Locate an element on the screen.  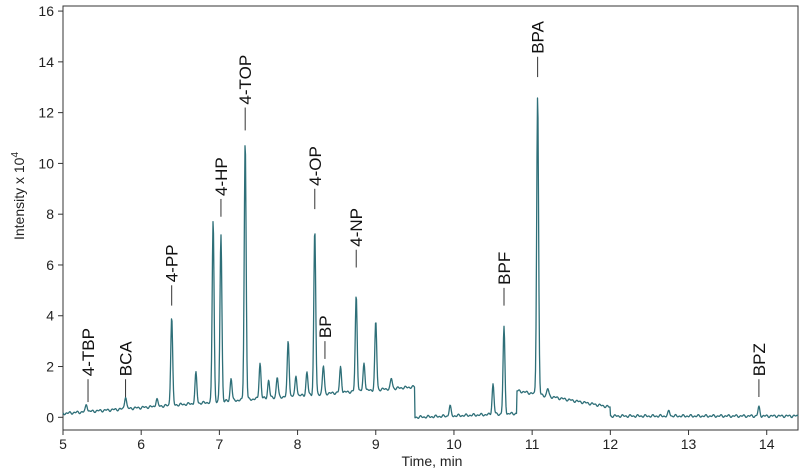
y-tick-label: 6 is located at coordinates (50, 265).